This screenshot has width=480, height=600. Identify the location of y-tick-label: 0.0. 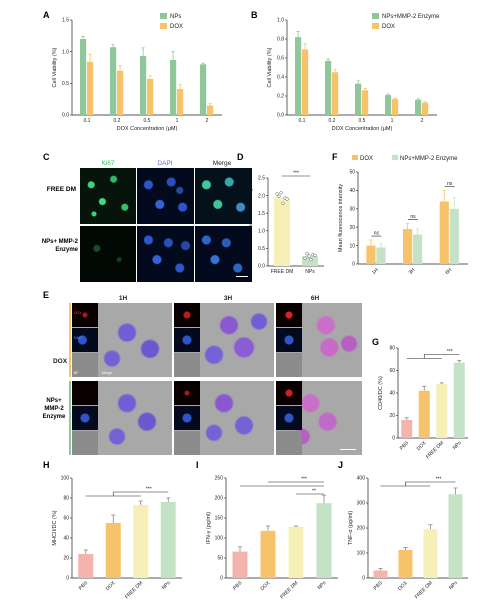
(65, 116).